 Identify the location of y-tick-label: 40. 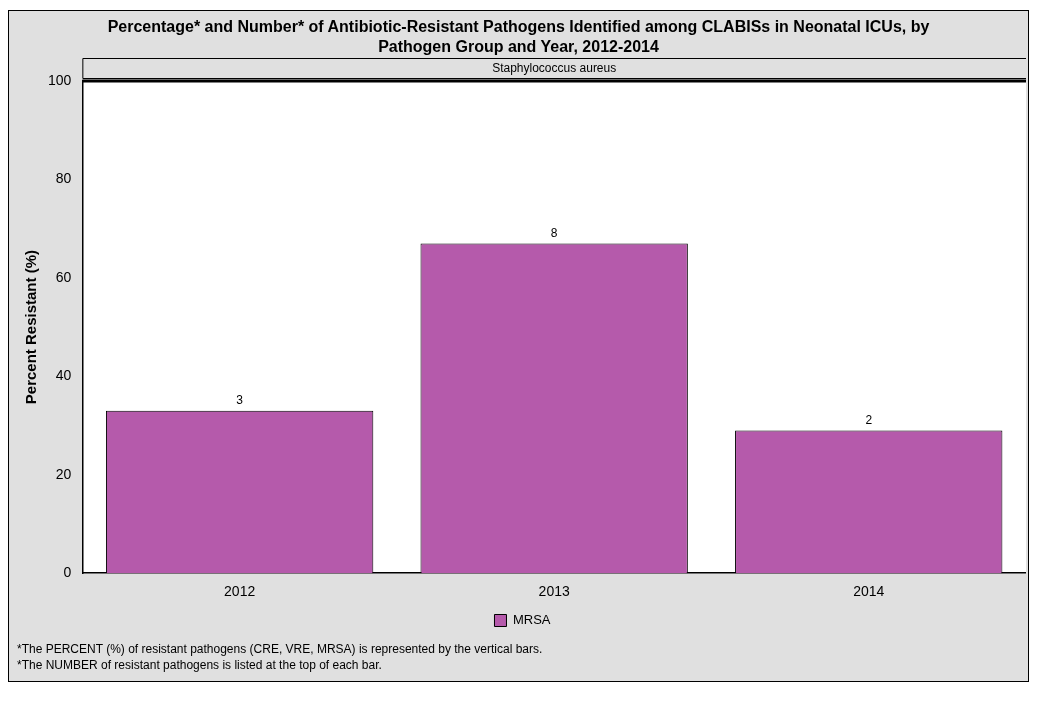
(63, 375).